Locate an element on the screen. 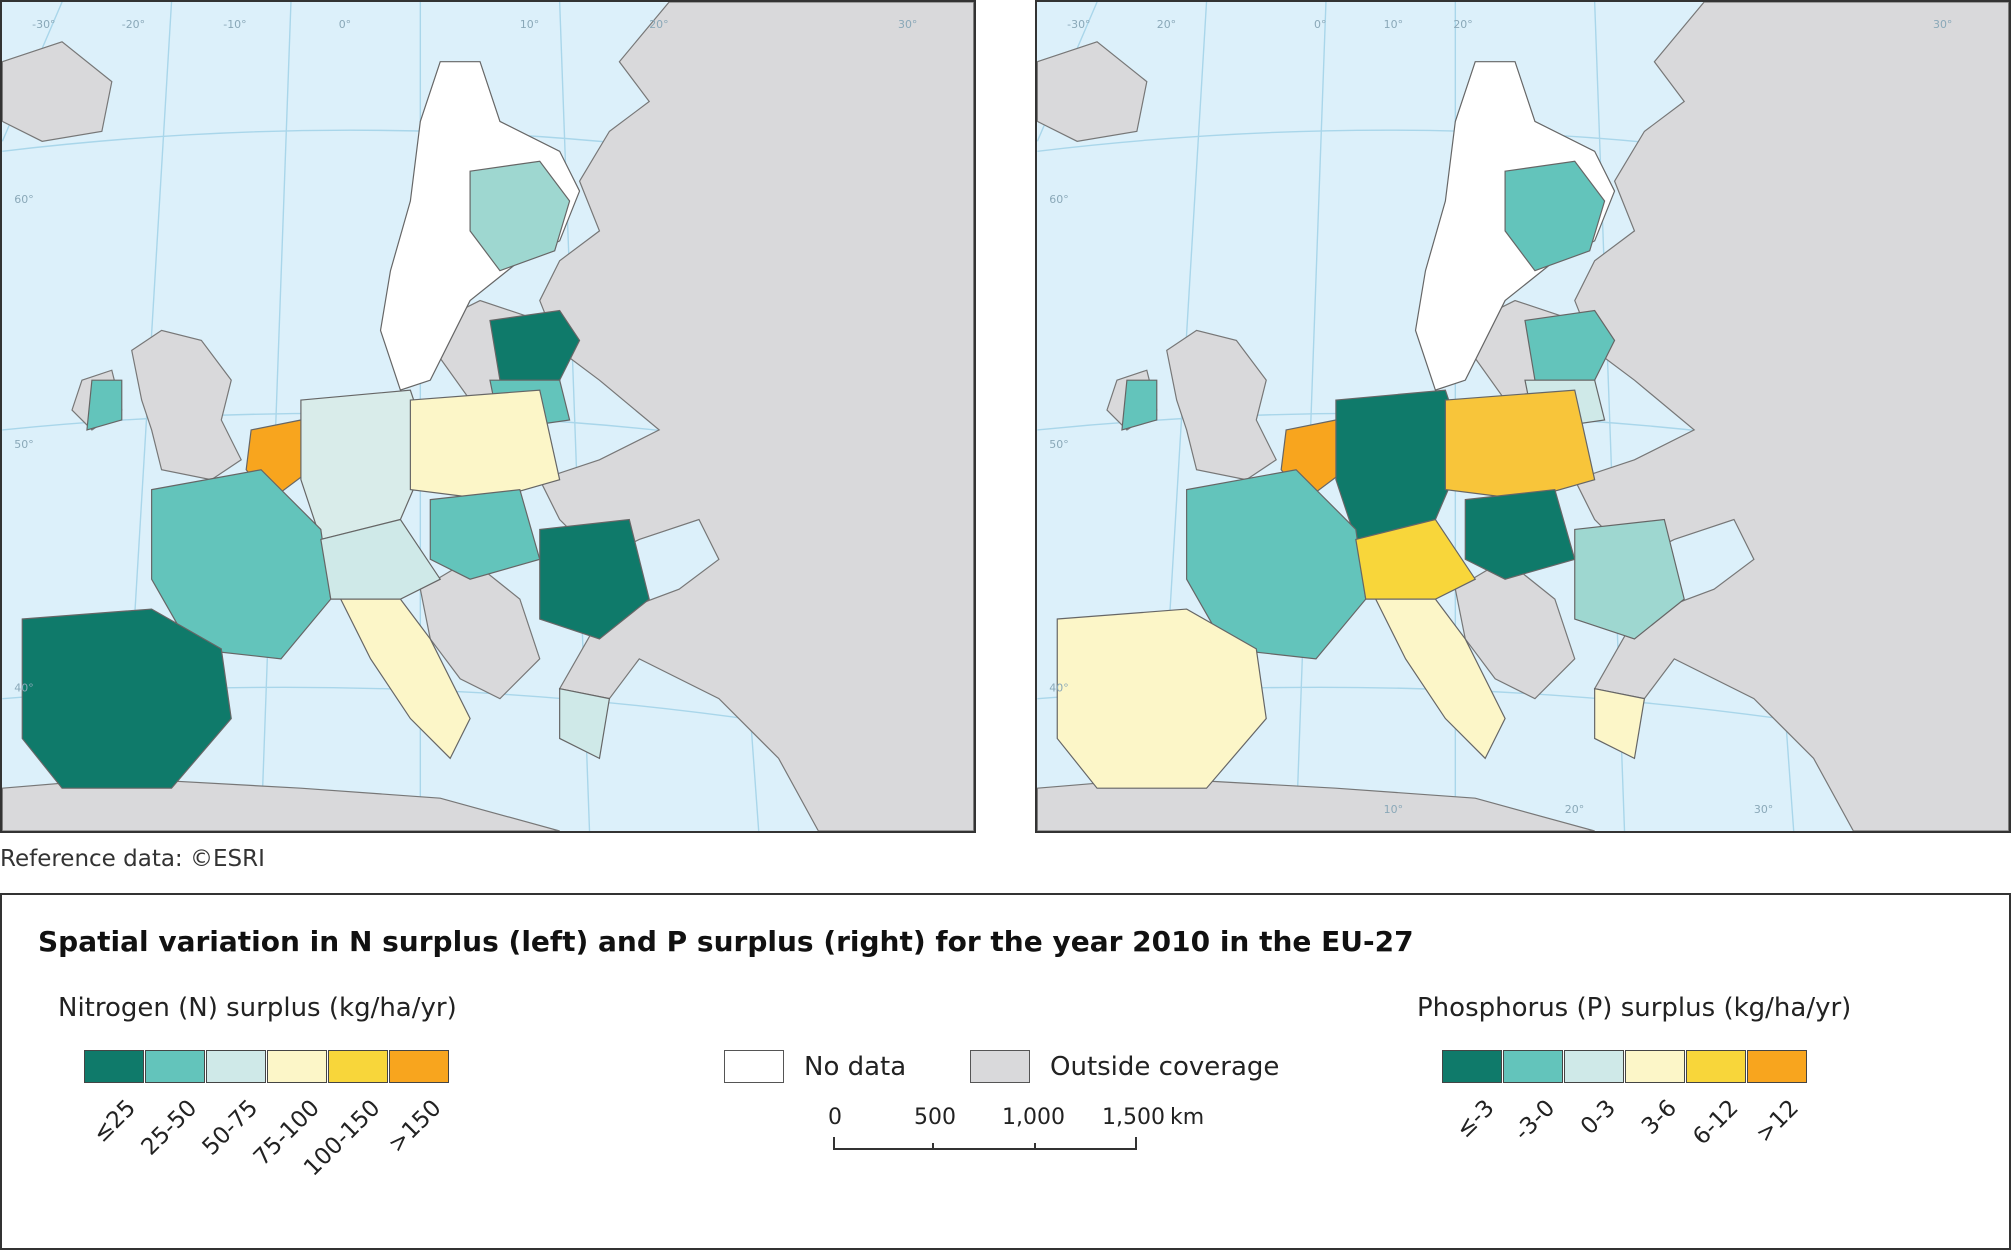 The width and height of the screenshot is (2011, 1250). scale-tick-label: 0 is located at coordinates (835, 1117).